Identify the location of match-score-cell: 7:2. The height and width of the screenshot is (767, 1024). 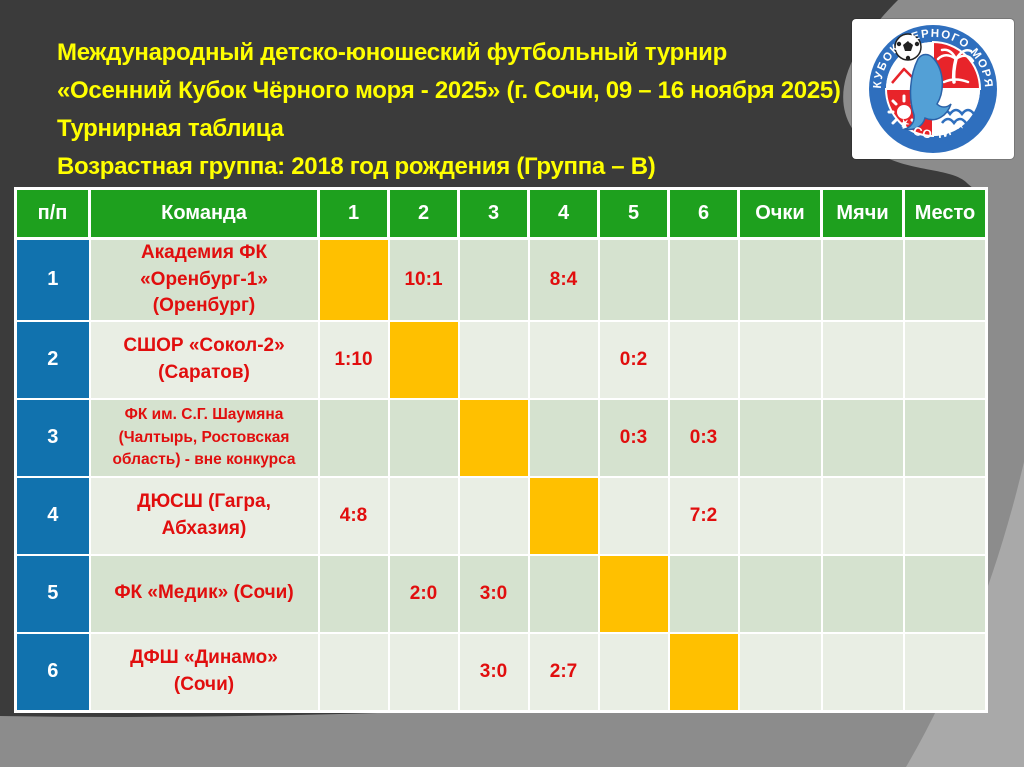
(703, 515).